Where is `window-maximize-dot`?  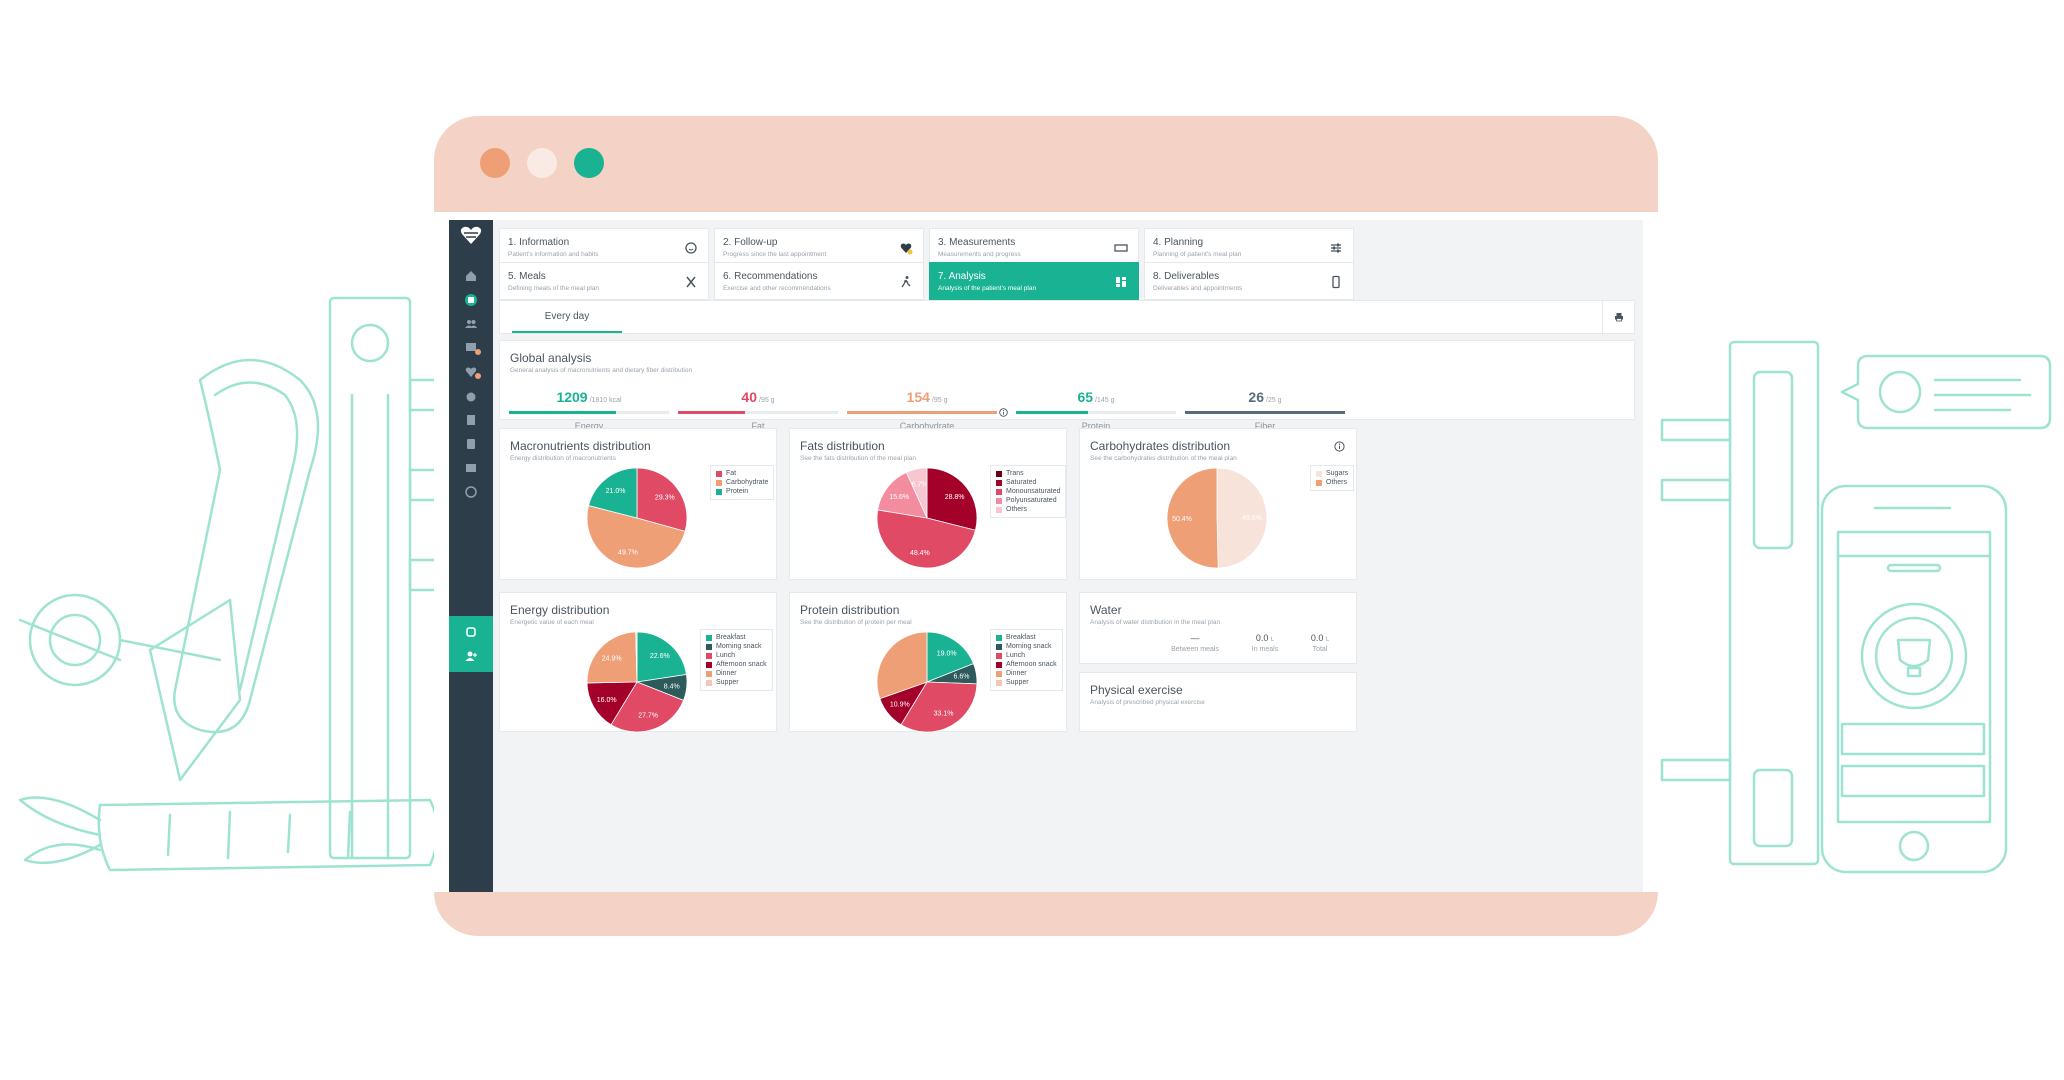
window-maximize-dot is located at coordinates (589, 163).